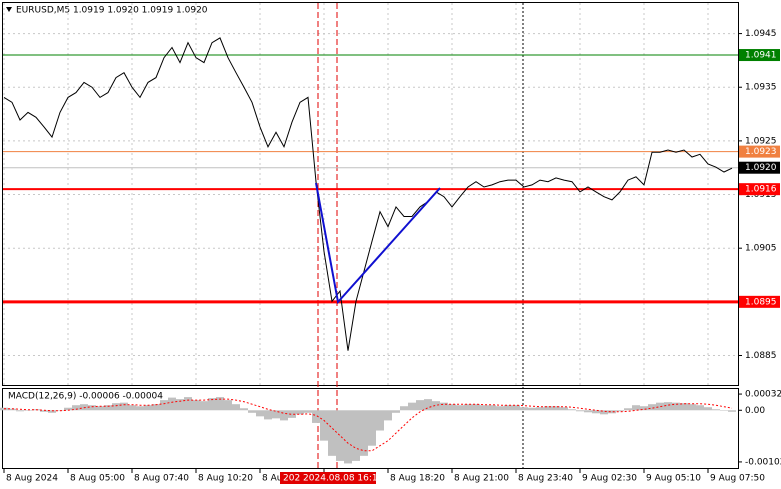 The width and height of the screenshot is (781, 489). I want to click on y-tick-label: 0.00, so click(755, 411).